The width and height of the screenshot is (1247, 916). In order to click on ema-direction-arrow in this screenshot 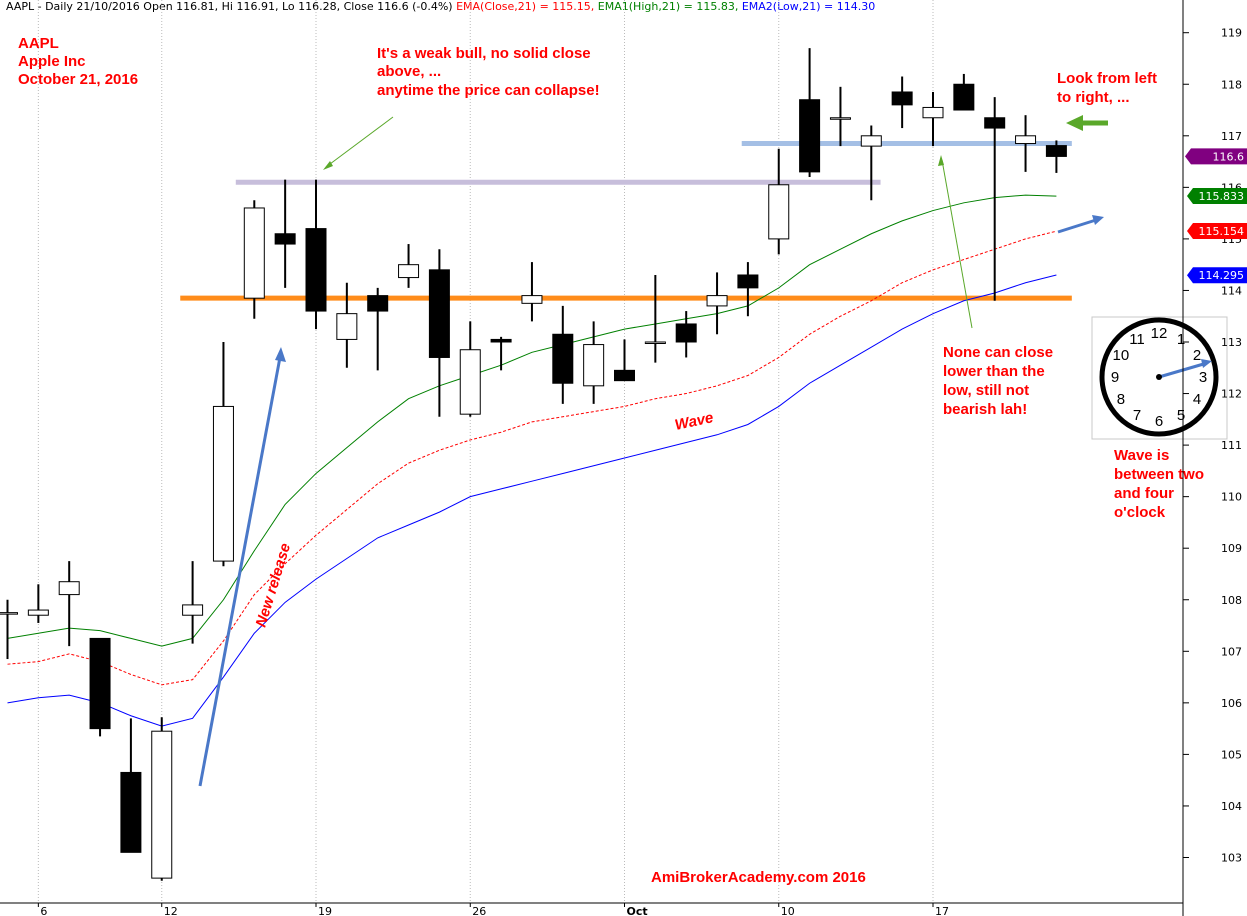, I will do `click(1077, 226)`.